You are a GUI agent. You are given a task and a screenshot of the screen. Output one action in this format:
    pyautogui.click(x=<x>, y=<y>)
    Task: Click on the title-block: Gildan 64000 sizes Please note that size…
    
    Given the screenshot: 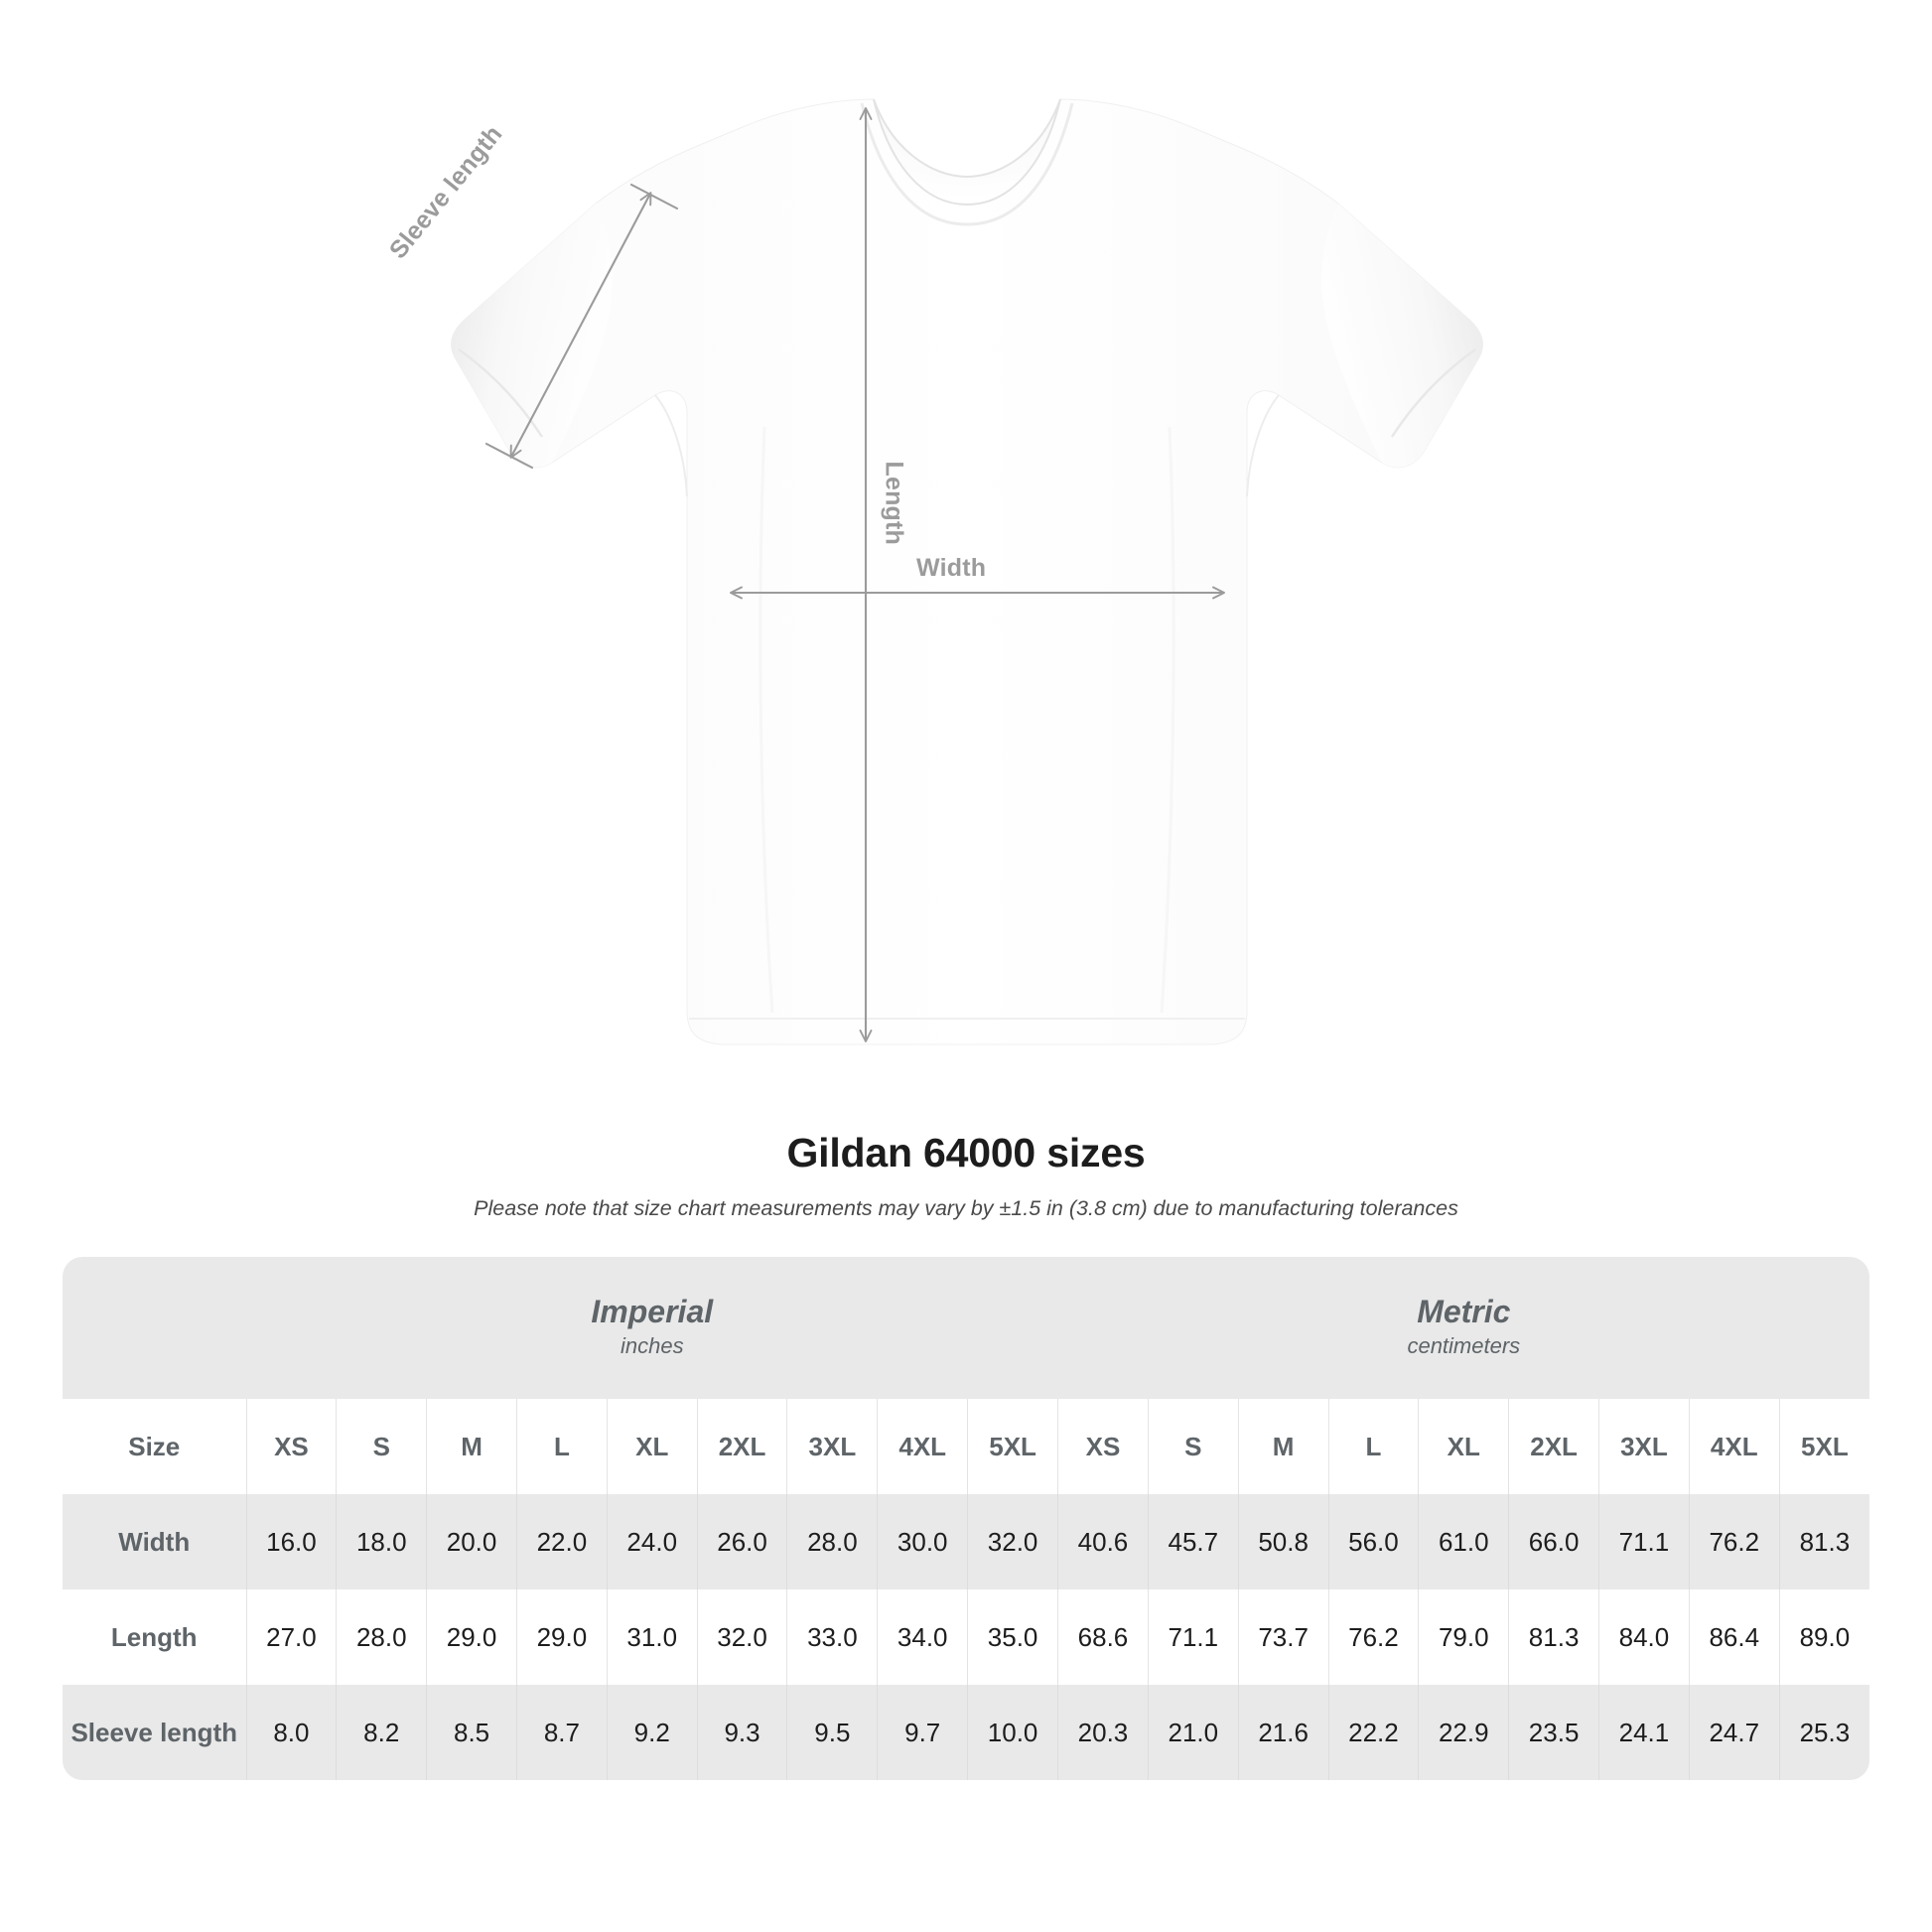 What is the action you would take?
    pyautogui.click(x=966, y=1175)
    